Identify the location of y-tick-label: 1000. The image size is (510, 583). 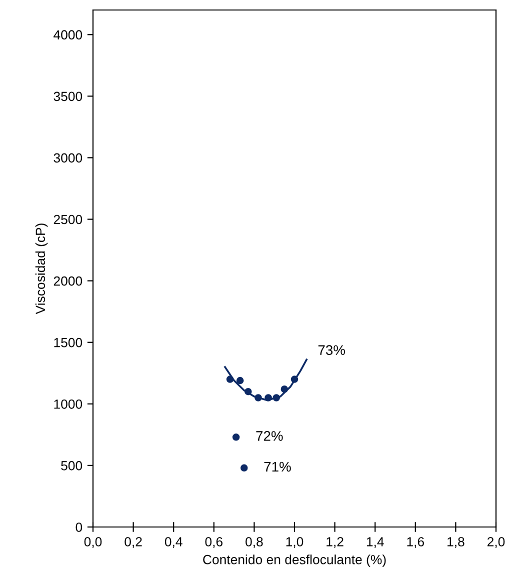
(68, 404).